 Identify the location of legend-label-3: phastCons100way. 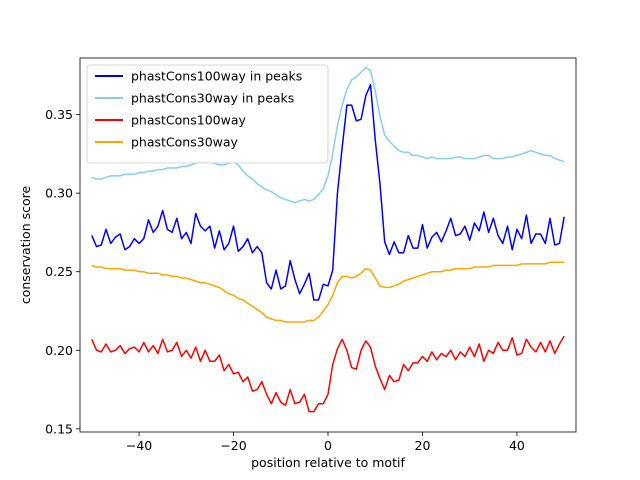
(188, 120).